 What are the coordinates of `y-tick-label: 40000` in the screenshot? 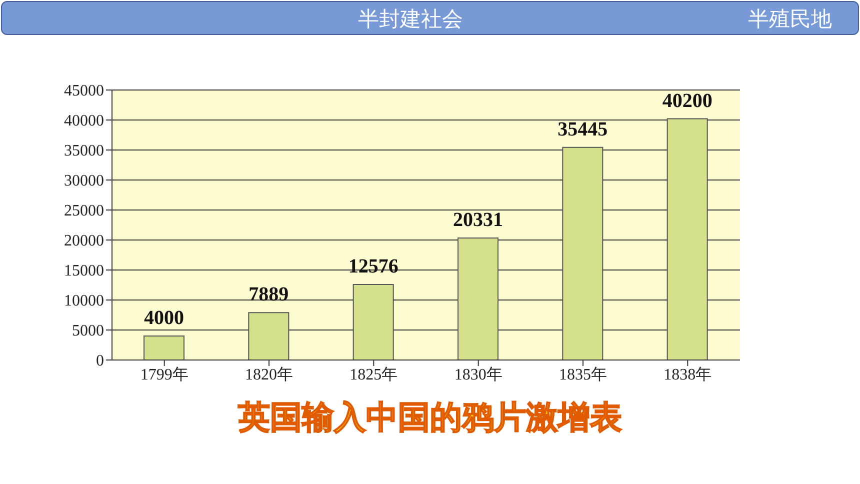 It's located at (84, 121).